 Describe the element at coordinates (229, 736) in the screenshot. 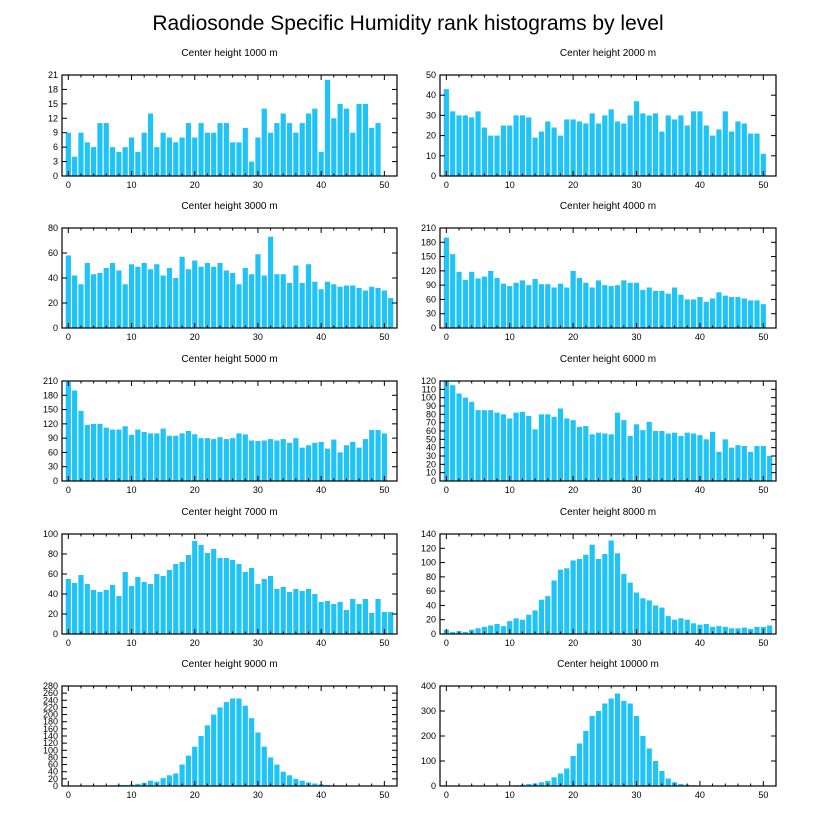

I see `plot-frame` at that location.